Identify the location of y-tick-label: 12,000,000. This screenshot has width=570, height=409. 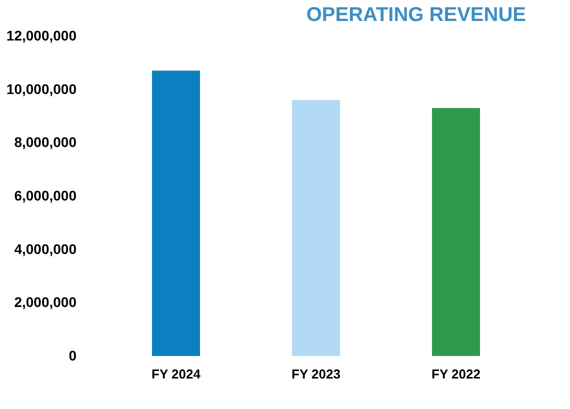
(41, 36).